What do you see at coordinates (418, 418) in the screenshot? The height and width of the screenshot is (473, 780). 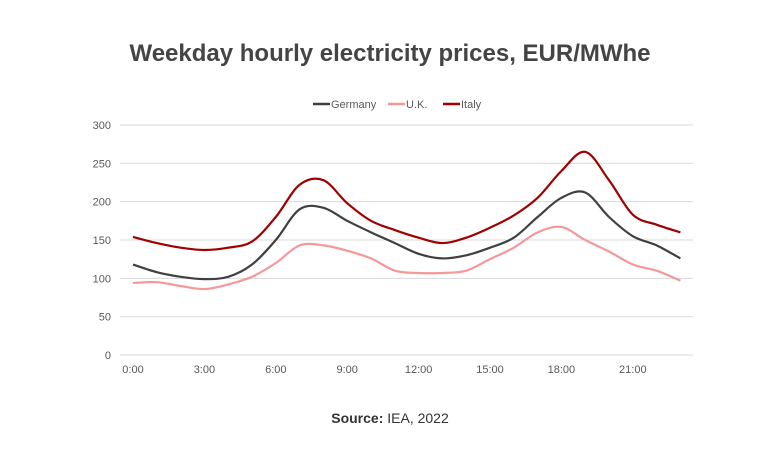 I see `source-text: IEA, 2022` at bounding box center [418, 418].